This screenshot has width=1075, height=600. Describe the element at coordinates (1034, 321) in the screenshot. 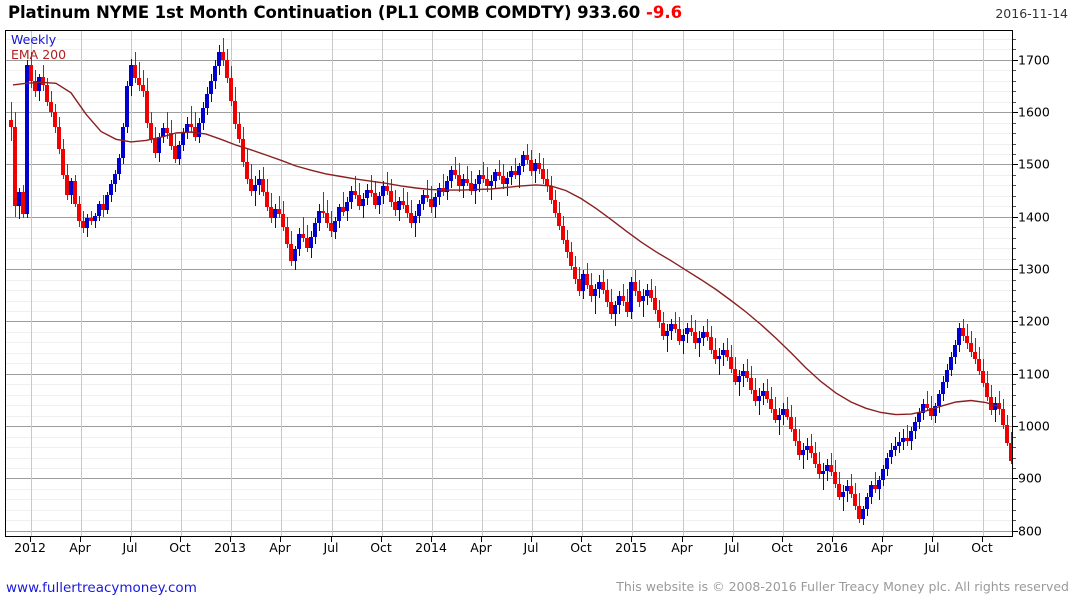

I see `y-axis-tick: 1200` at that location.